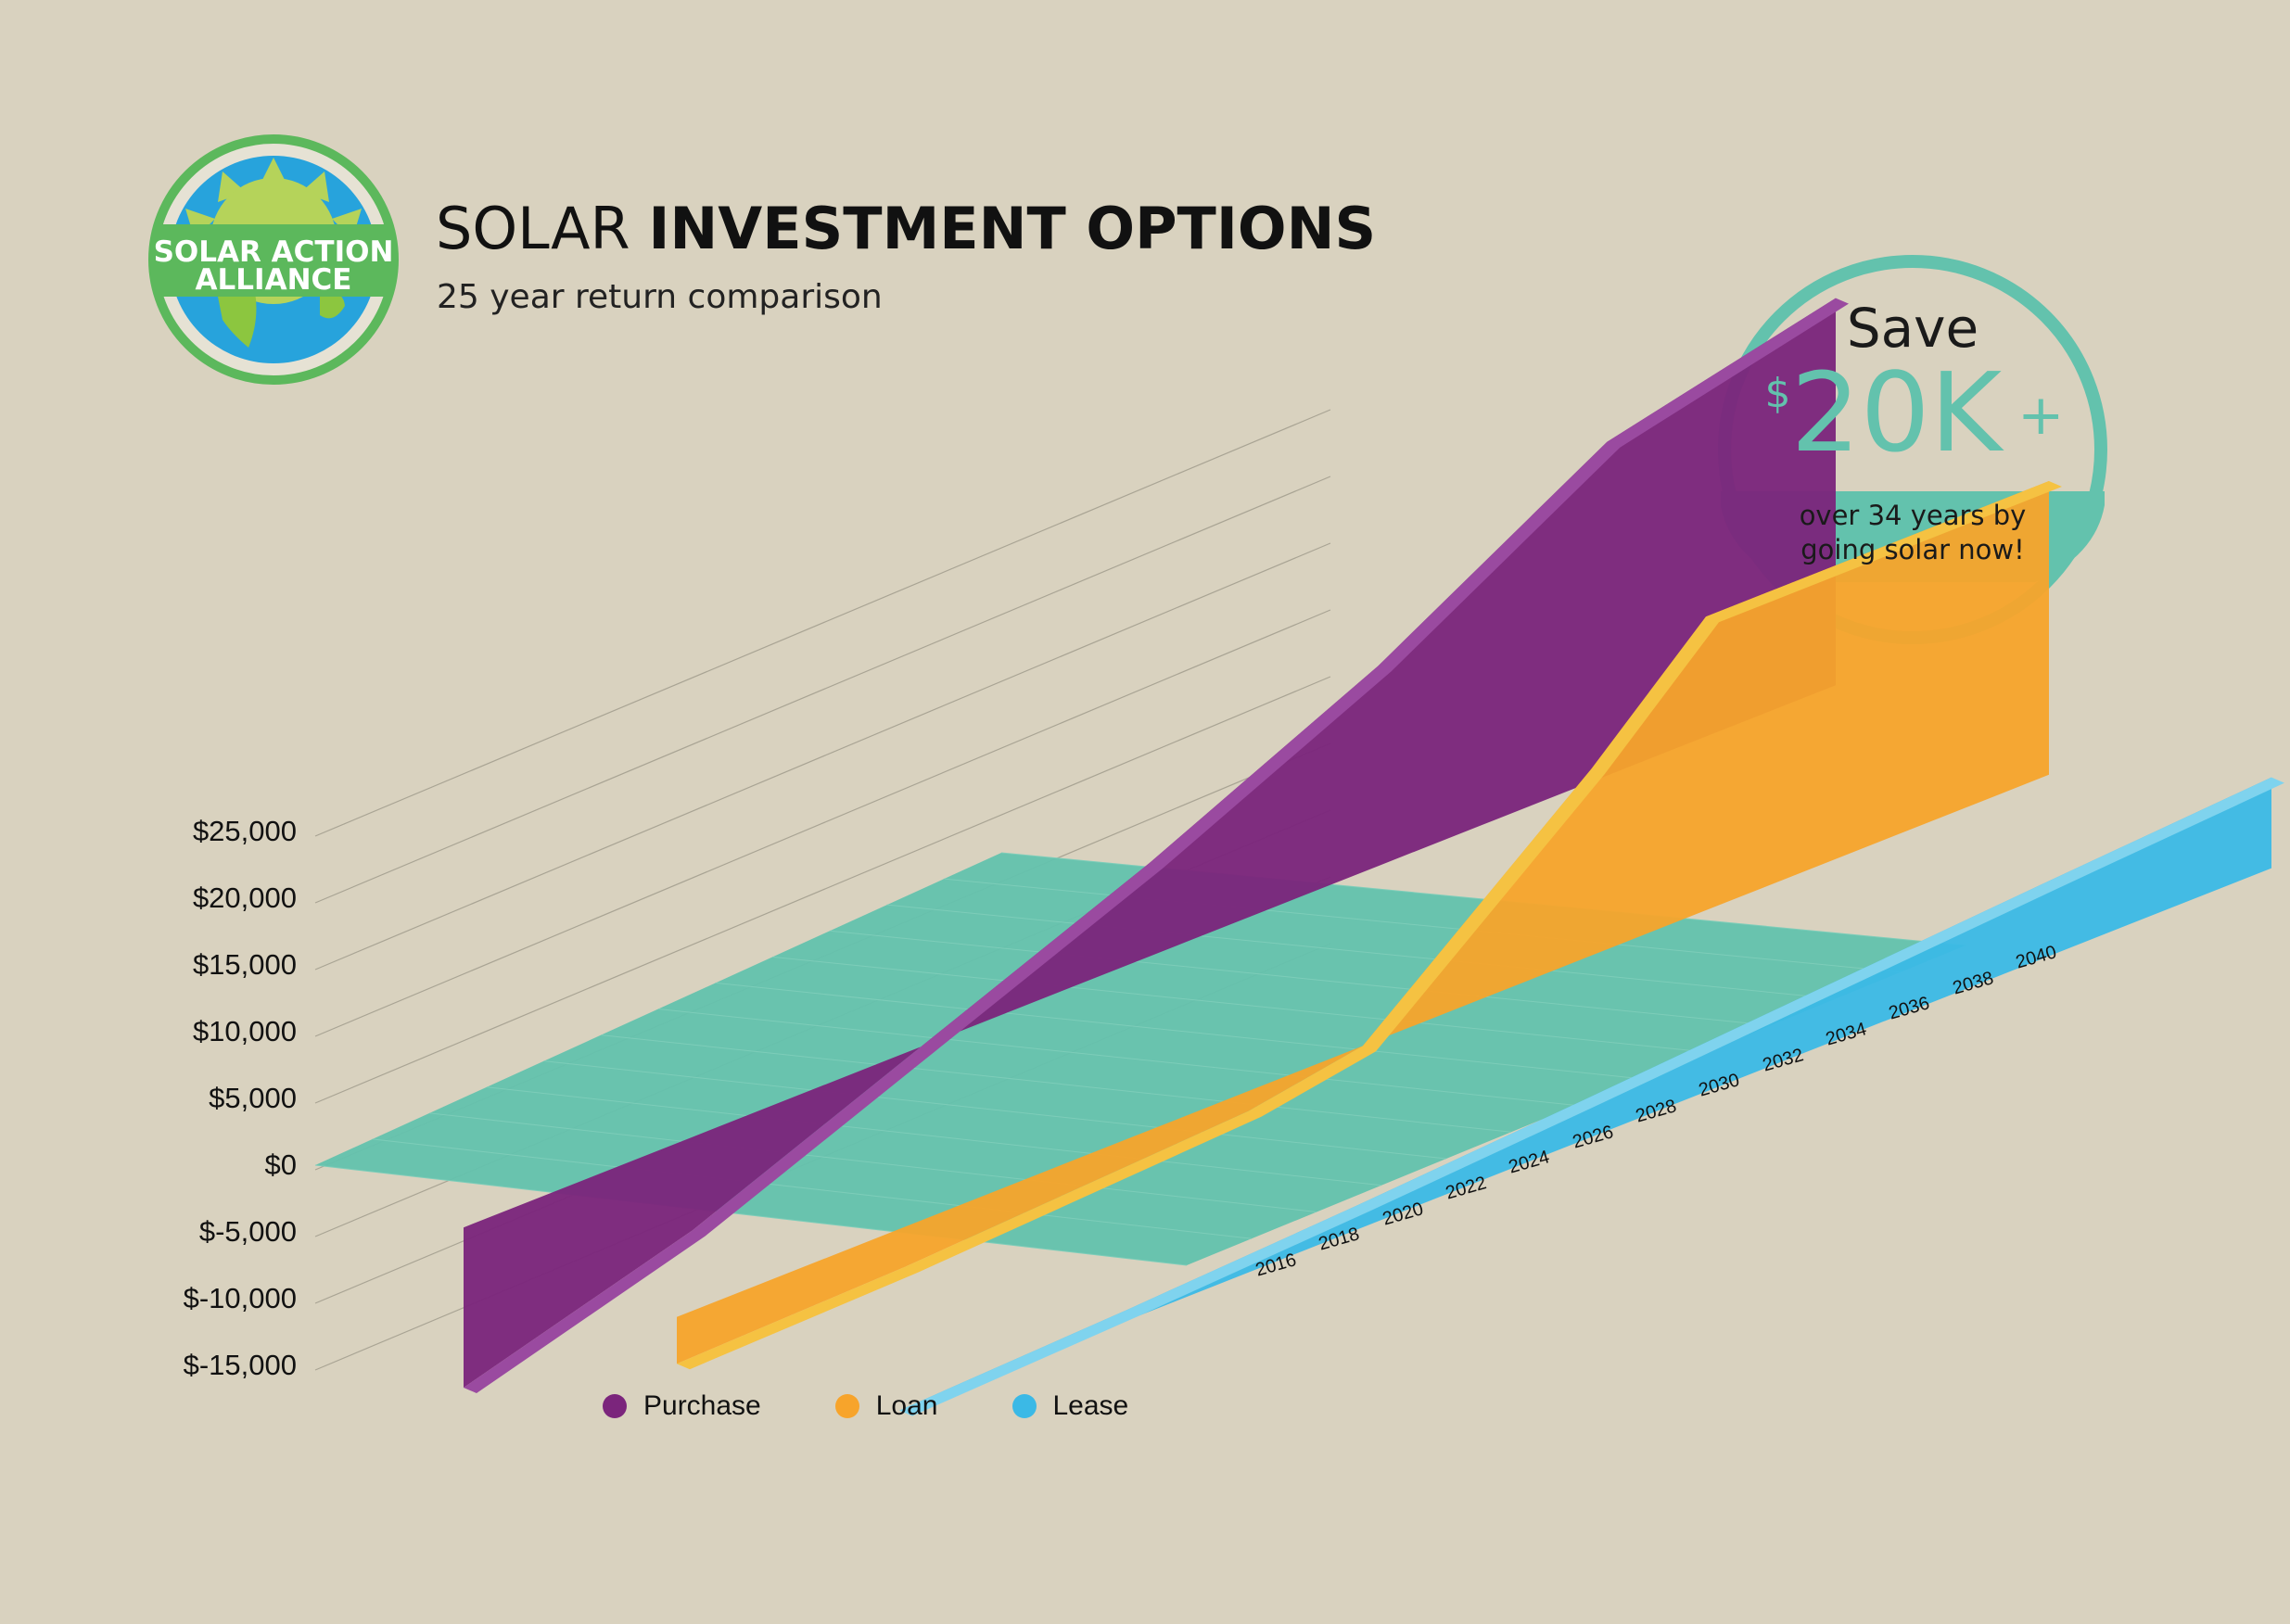 The image size is (2290, 1624). Describe the element at coordinates (1896, 412) in the screenshot. I see `badge-amount: 20K` at that location.